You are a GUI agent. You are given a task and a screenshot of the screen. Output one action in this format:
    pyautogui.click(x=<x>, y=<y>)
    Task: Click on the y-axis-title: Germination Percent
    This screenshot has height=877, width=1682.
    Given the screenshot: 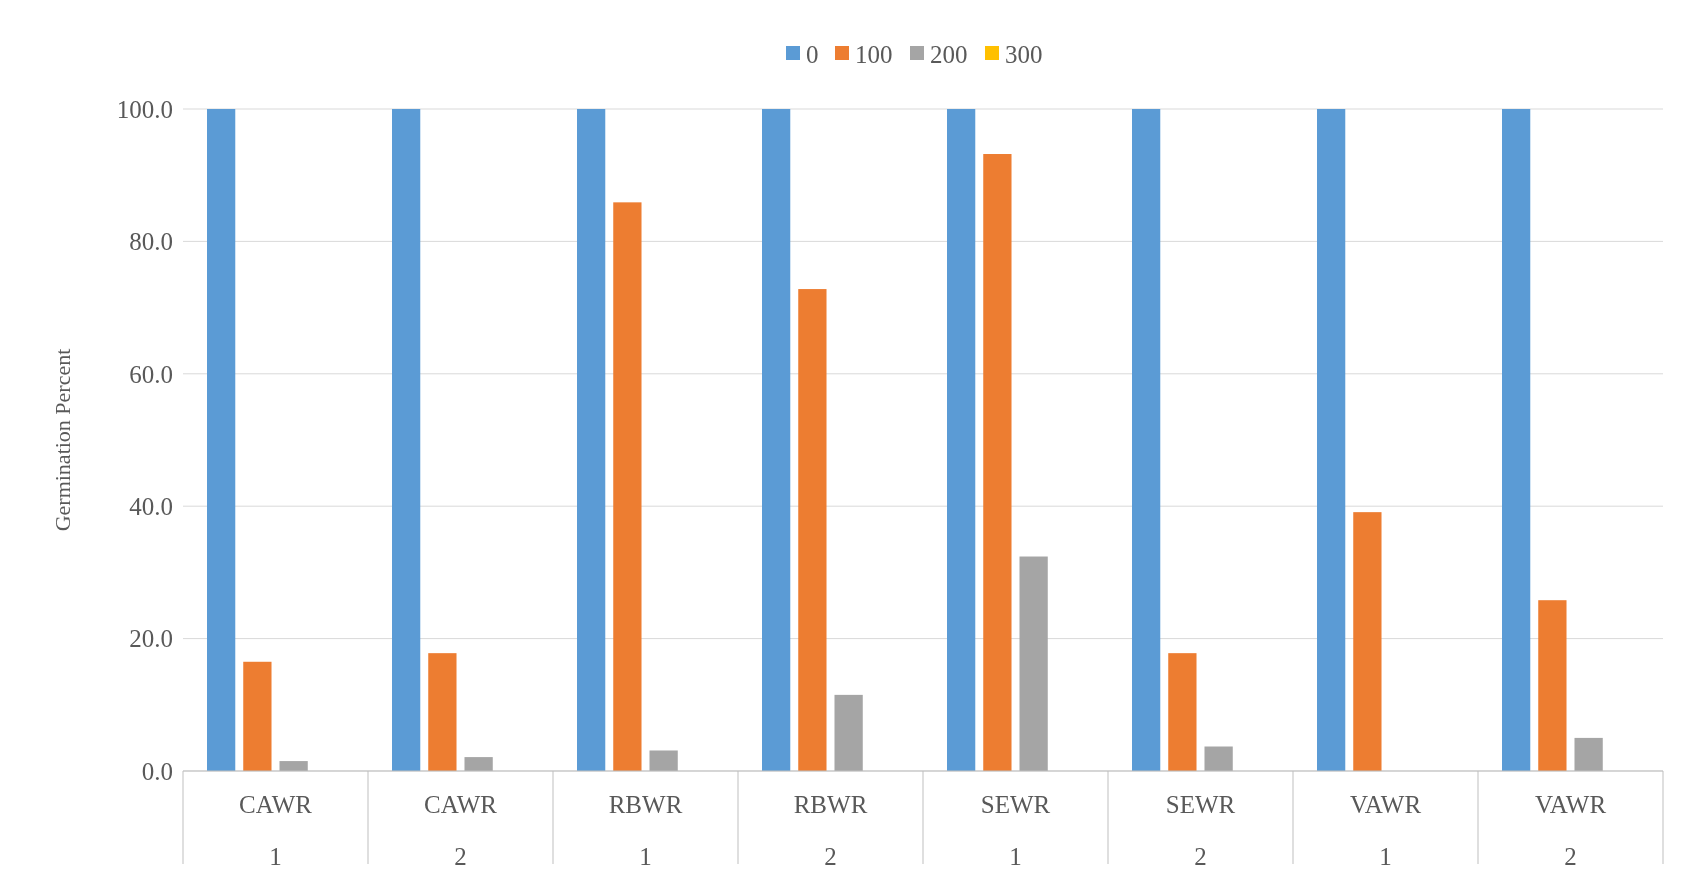 What is the action you would take?
    pyautogui.click(x=62, y=440)
    